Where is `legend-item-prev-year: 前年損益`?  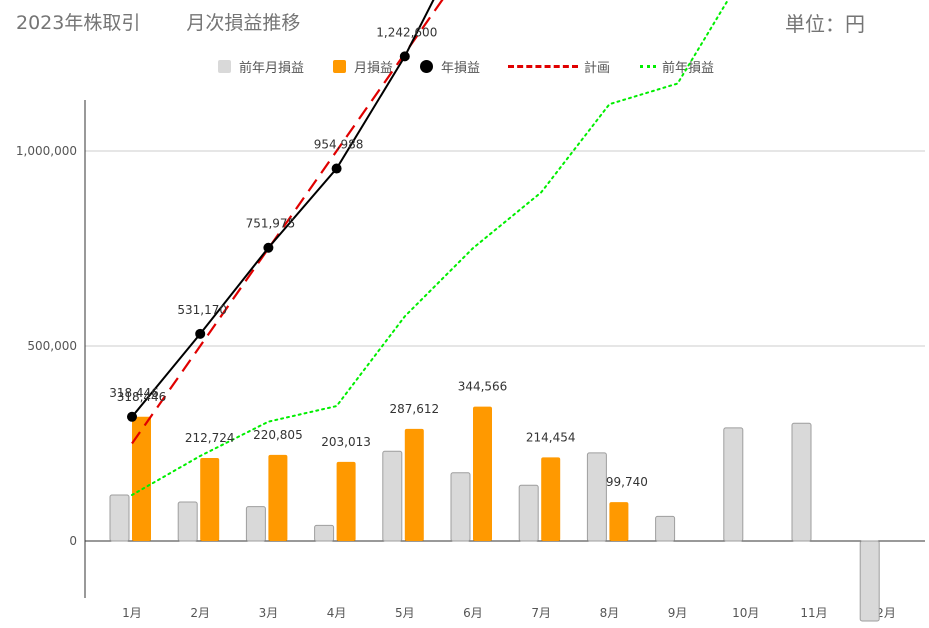 legend-item-prev-year: 前年損益 is located at coordinates (677, 66).